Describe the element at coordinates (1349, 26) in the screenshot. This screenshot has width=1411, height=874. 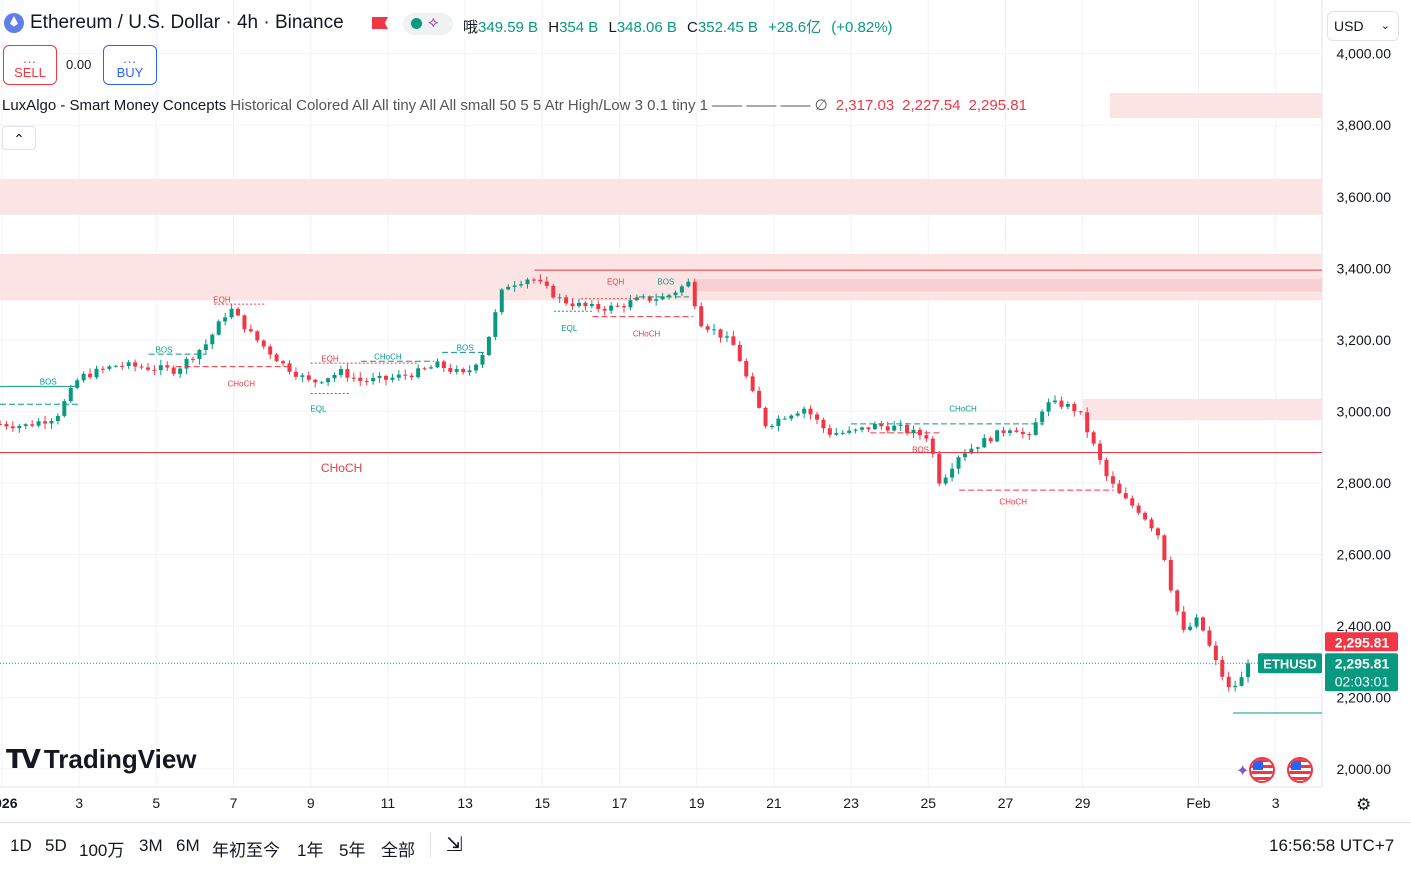
I see `currency-label: USD` at that location.